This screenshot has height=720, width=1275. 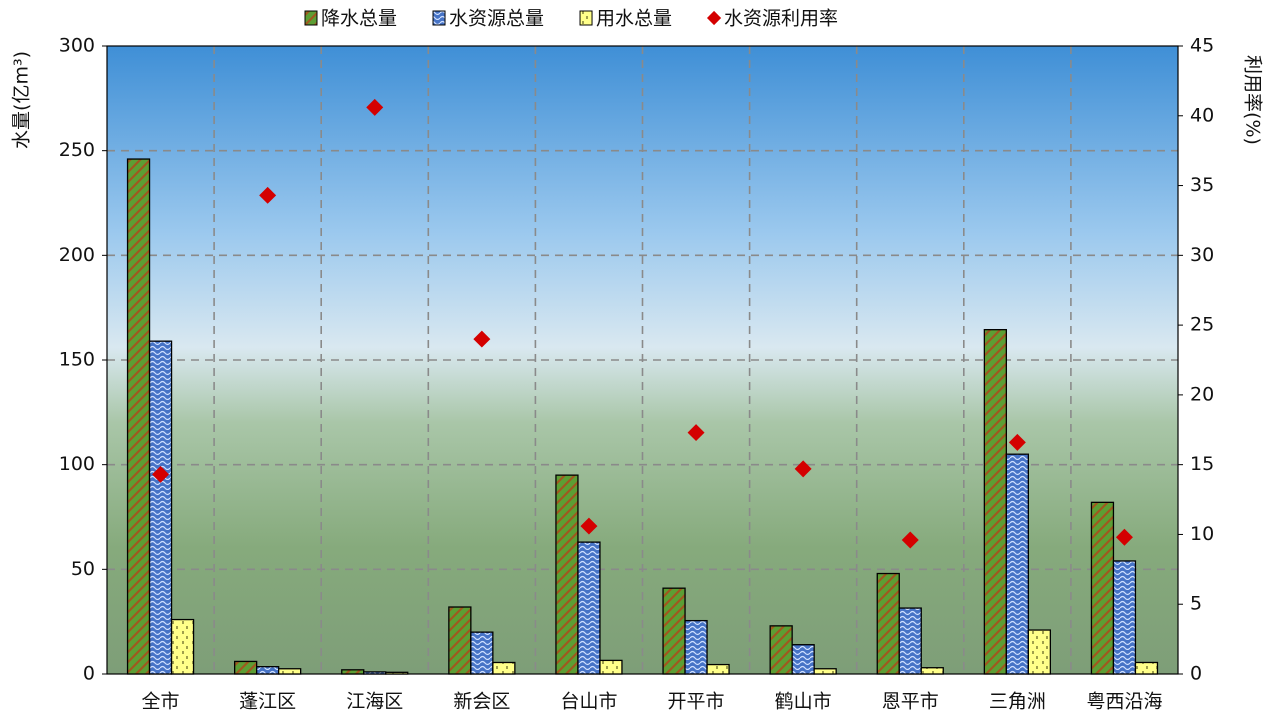 What do you see at coordinates (1202, 325) in the screenshot?
I see `y2-tick-label: 25` at bounding box center [1202, 325].